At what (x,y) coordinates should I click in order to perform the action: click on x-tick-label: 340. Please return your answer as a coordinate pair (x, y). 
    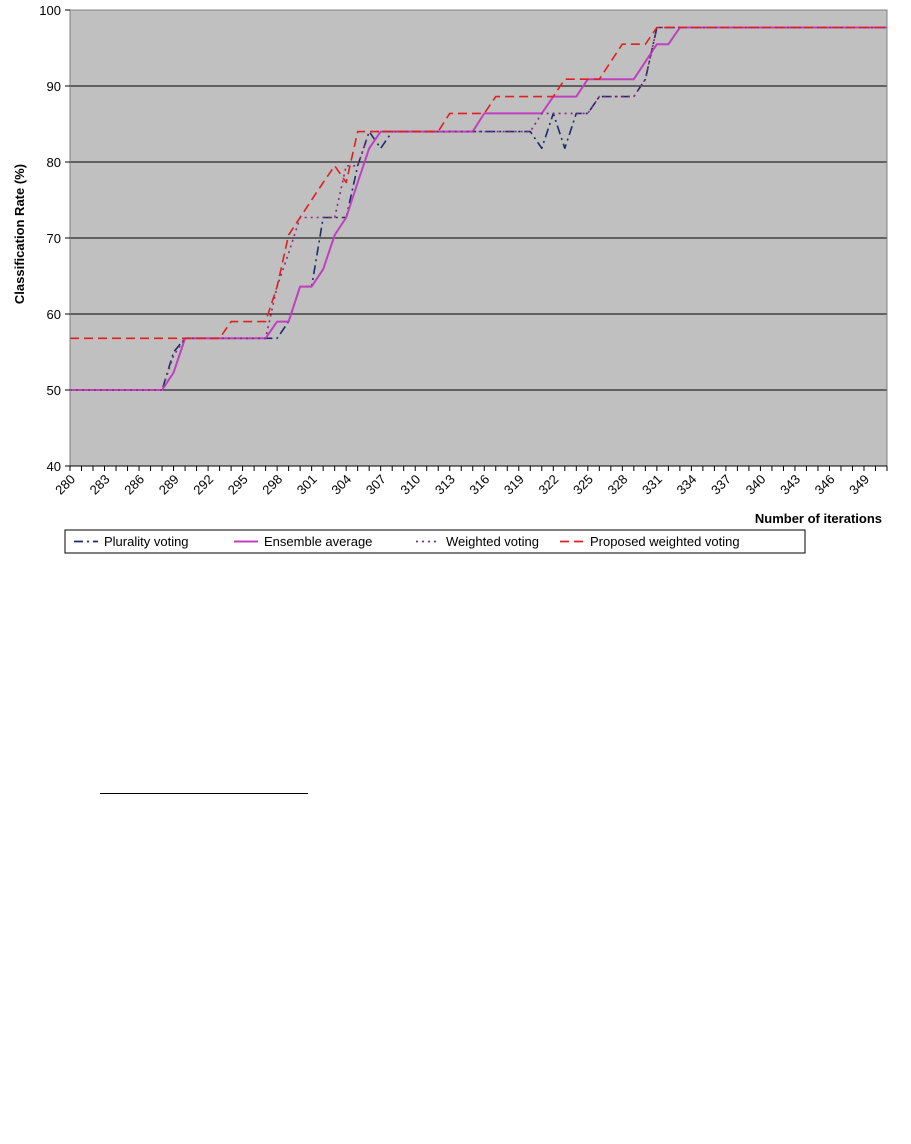
    Looking at the image, I should click on (756, 485).